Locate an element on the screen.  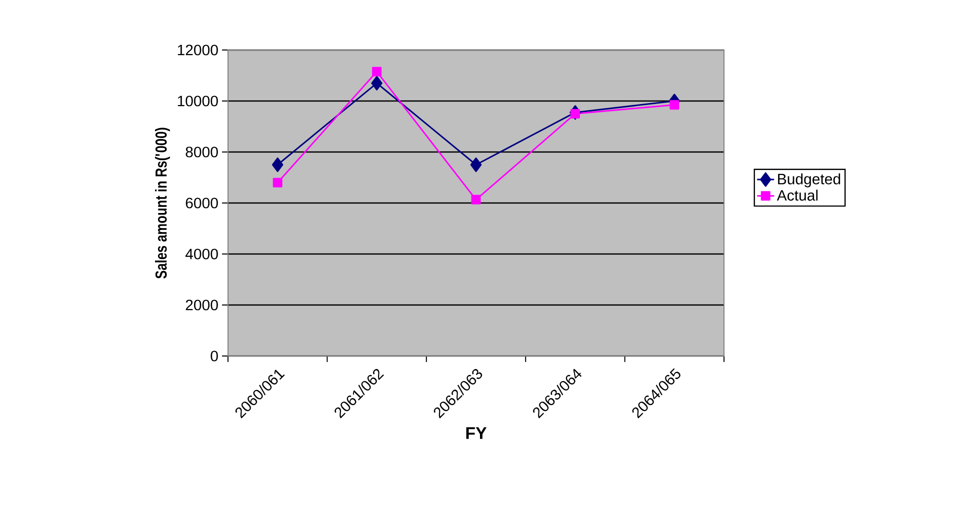
y-tick-label: 4000 is located at coordinates (201, 254).